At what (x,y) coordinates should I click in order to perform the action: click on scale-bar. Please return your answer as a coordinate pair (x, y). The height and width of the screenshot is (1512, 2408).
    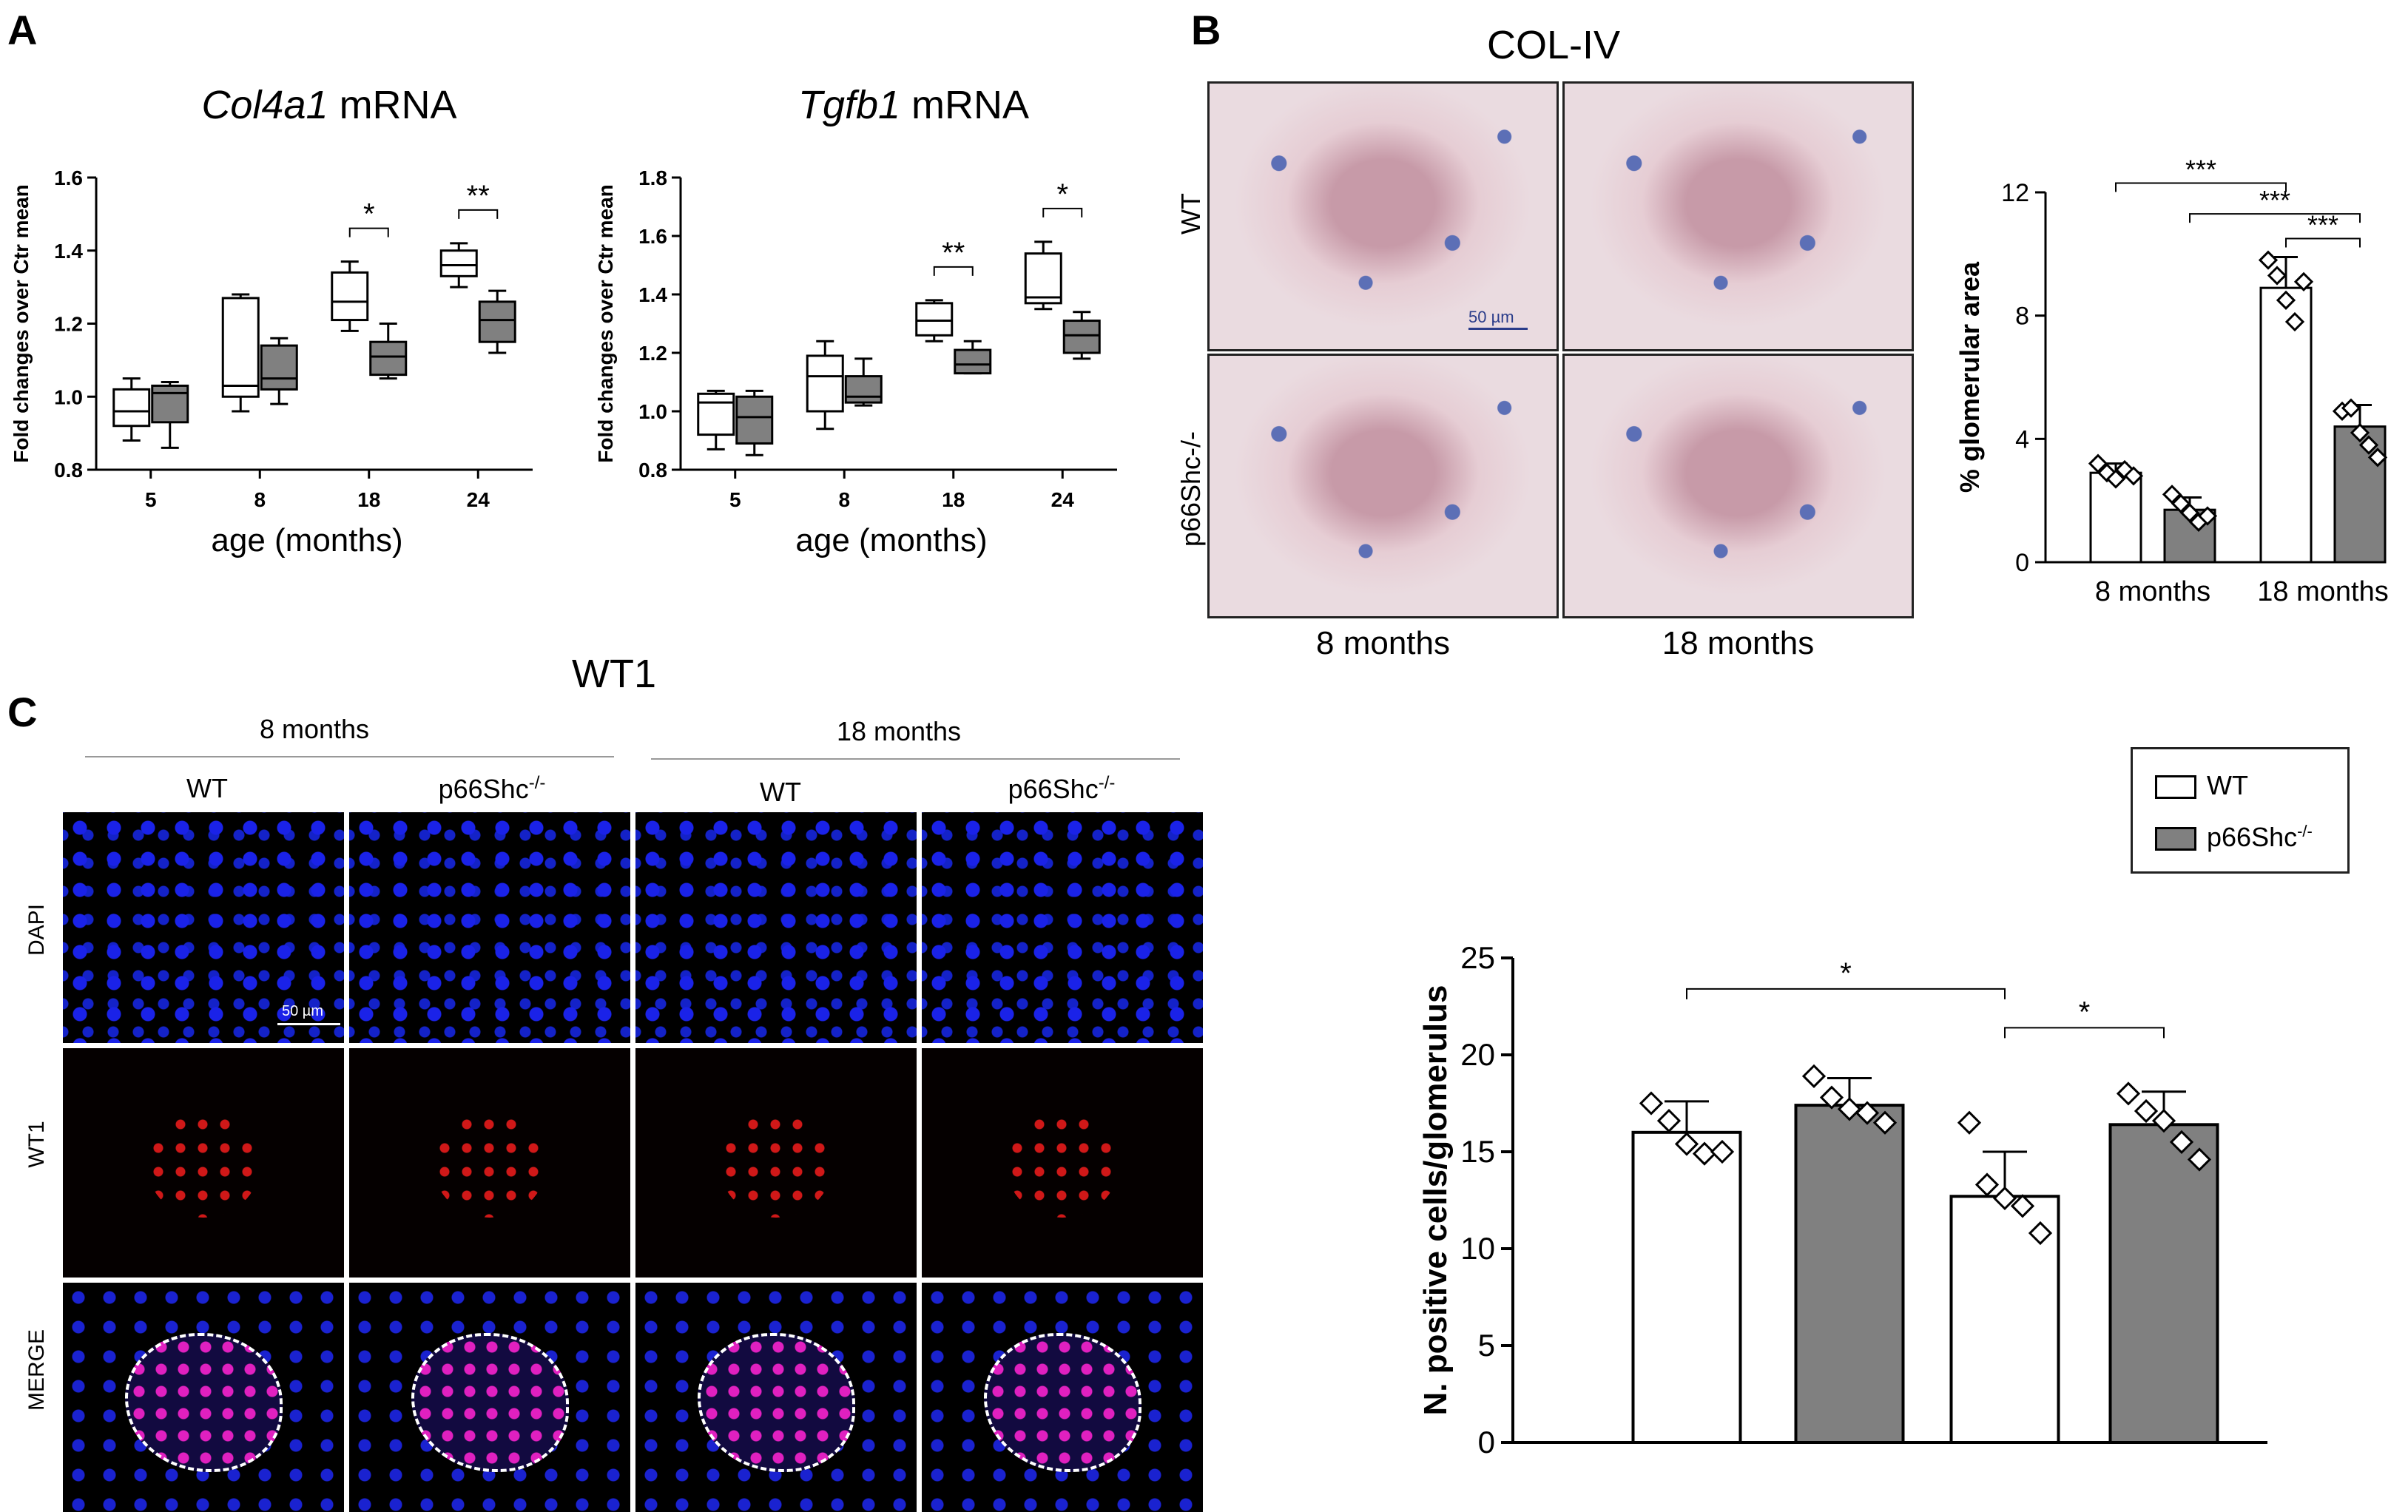
    Looking at the image, I should click on (308, 1024).